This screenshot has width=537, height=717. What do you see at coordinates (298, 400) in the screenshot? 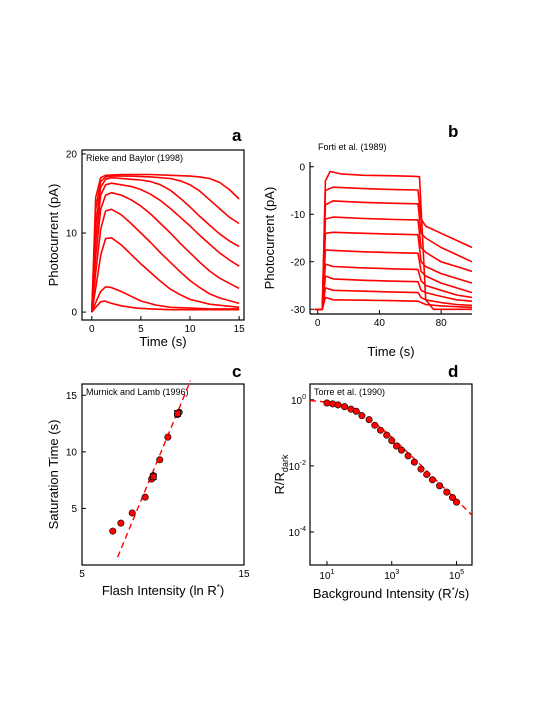
I see `y-tick-label: 10⁰` at bounding box center [298, 400].